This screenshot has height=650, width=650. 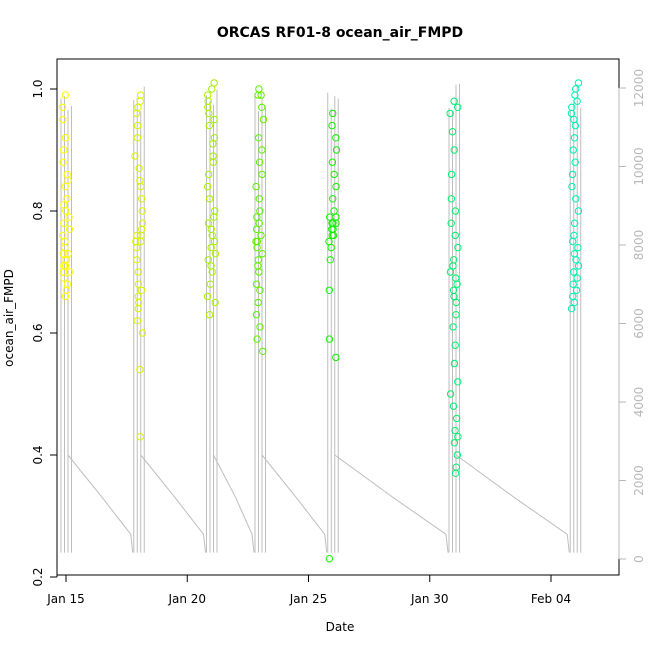 What do you see at coordinates (308, 599) in the screenshot?
I see `x-tick-label: Jan 25` at bounding box center [308, 599].